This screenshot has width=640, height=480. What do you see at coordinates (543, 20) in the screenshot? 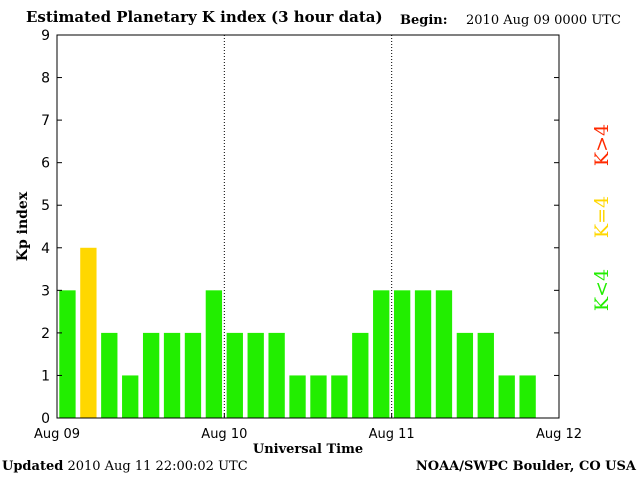
I see `begin-value: 2010 Aug 09 0000 UTC` at bounding box center [543, 20].